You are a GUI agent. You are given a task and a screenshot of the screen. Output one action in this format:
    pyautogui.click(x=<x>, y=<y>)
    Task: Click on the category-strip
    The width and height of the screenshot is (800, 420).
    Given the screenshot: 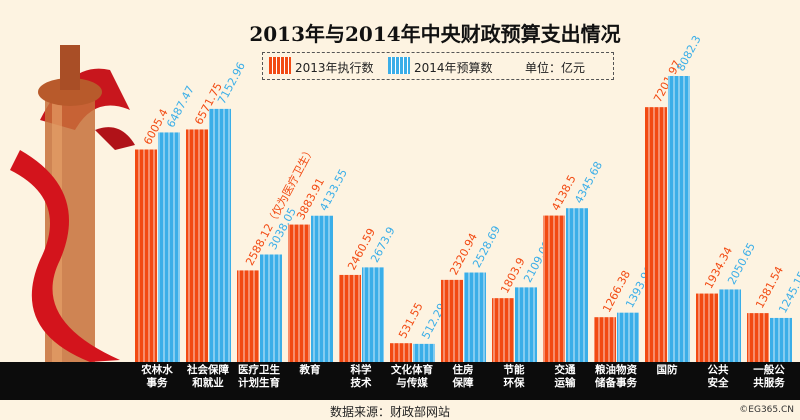 What is the action you would take?
    pyautogui.click(x=400, y=381)
    